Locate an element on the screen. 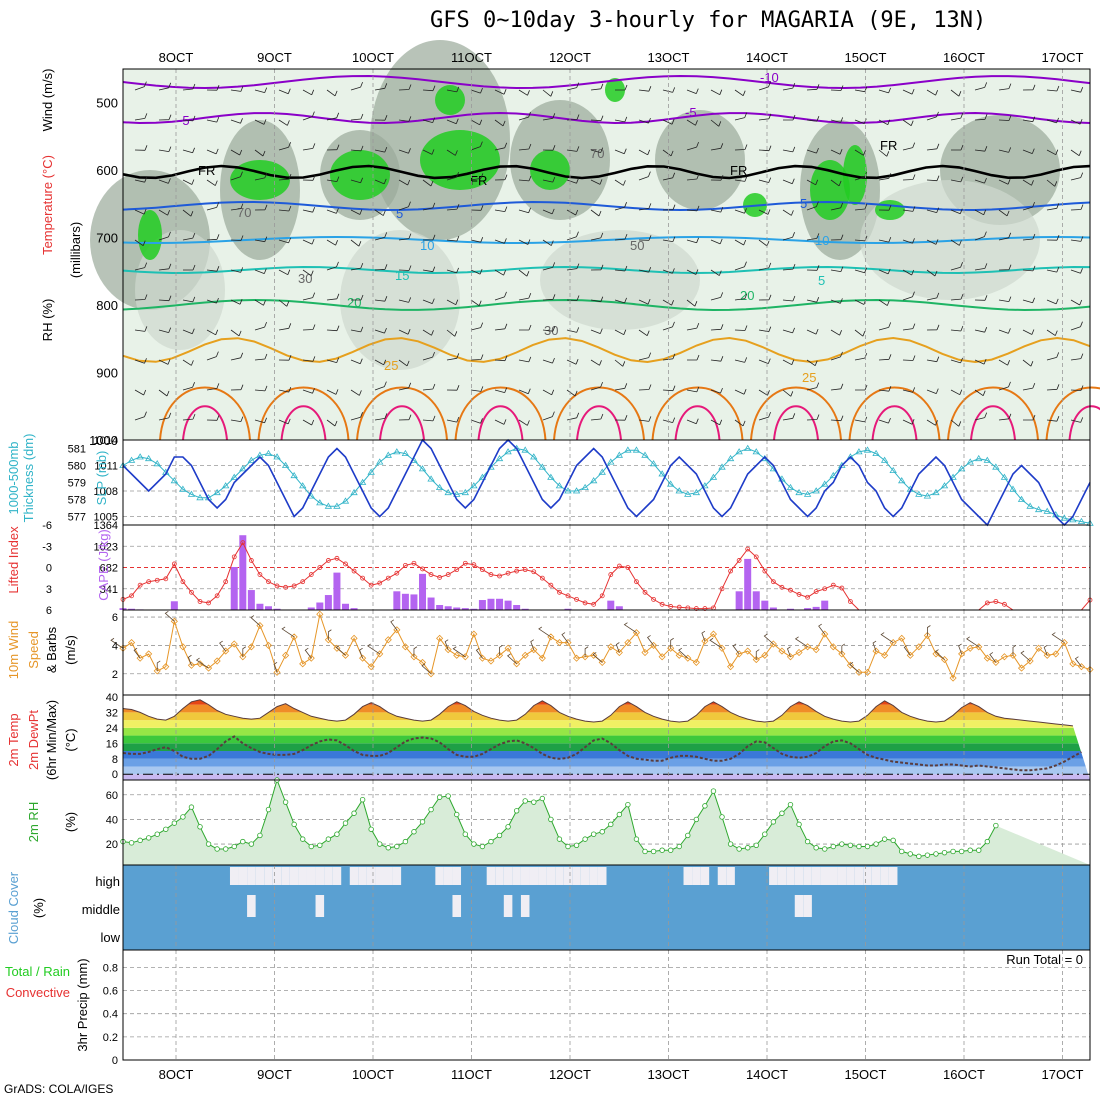  rh2m-label: 2m RH is located at coordinates (33, 822).